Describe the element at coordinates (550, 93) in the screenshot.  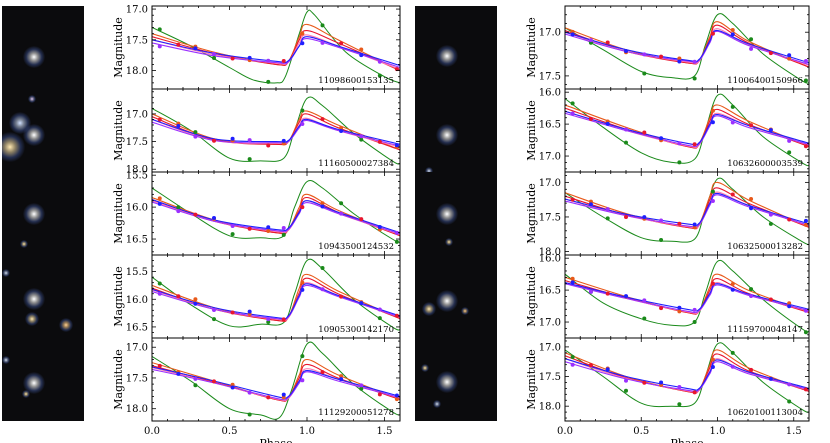
I see `y-tick-label: 16.0` at that location.